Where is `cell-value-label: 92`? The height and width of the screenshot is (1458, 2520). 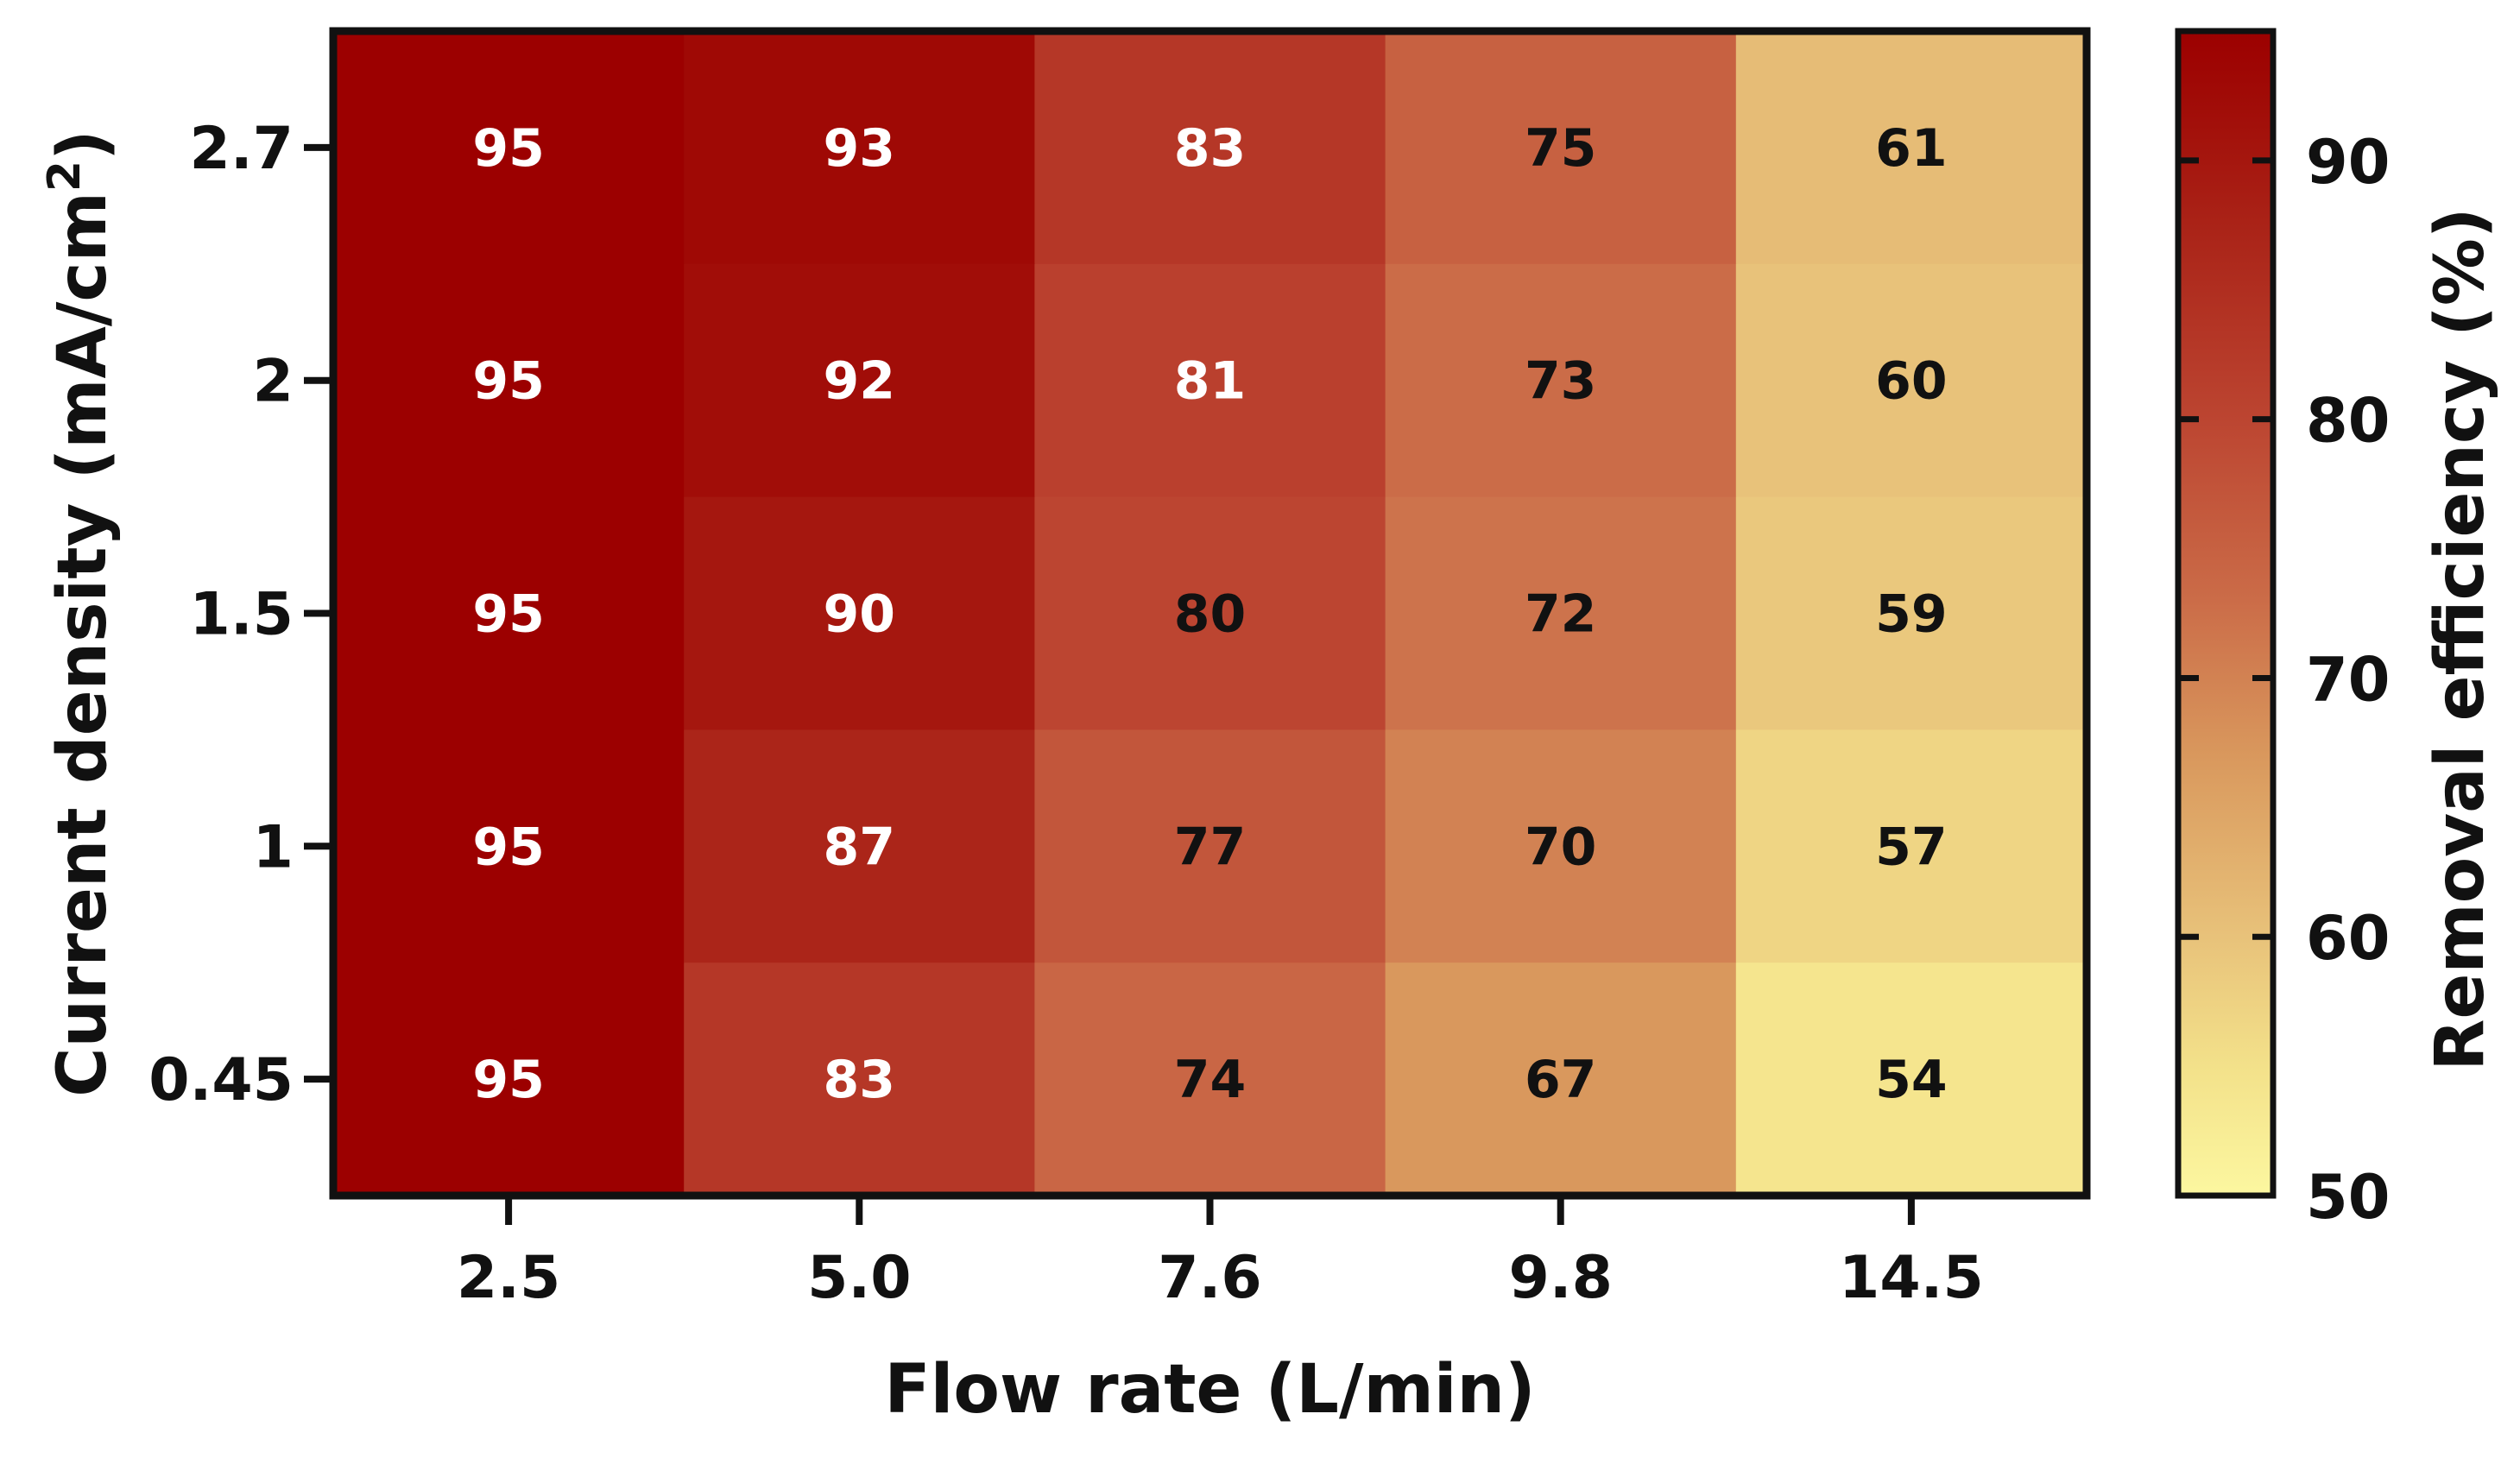
cell-value-label: 92 is located at coordinates (860, 381).